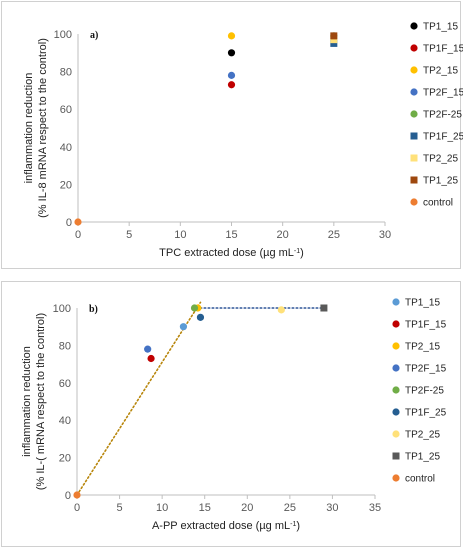 Image resolution: width=463 pixels, height=550 pixels. I want to click on chart-a-x-tick-label: 10, so click(180, 235).